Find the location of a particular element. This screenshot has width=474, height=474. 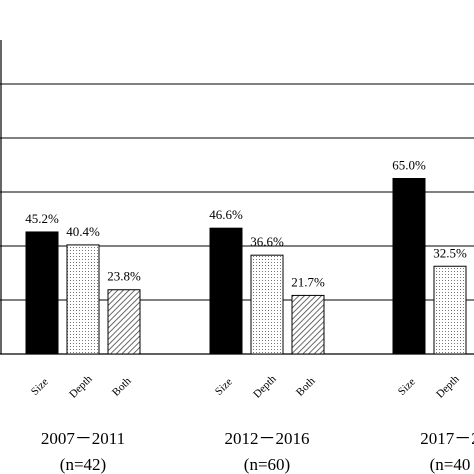

group-n-label-3: (n=40 is located at coordinates (450, 464).